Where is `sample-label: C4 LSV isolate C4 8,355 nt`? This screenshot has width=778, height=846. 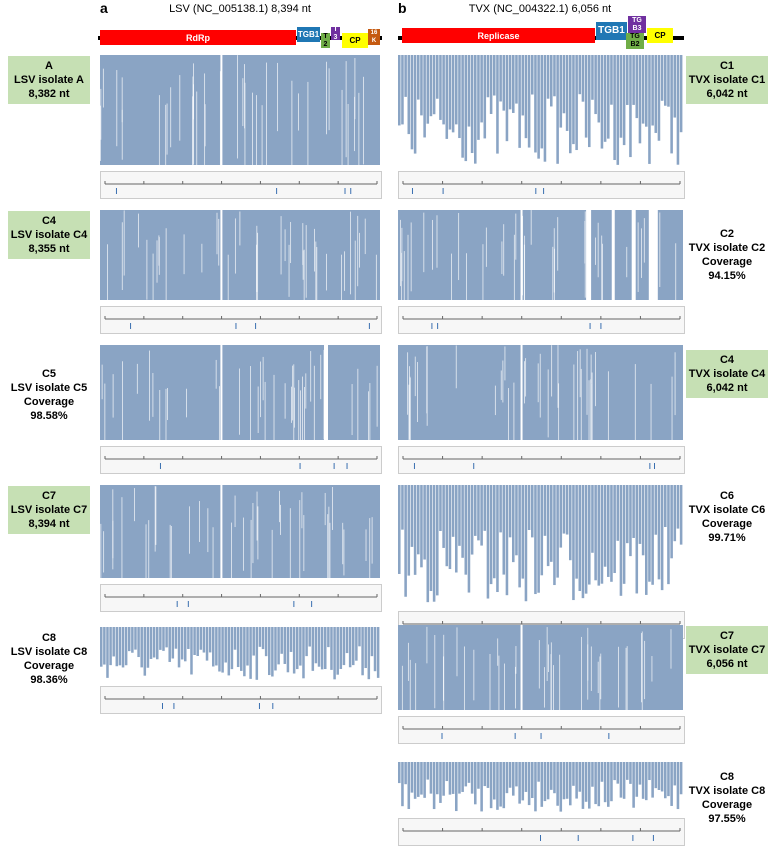
sample-label: C4 LSV isolate C4 8,355 nt is located at coordinates (49, 235).